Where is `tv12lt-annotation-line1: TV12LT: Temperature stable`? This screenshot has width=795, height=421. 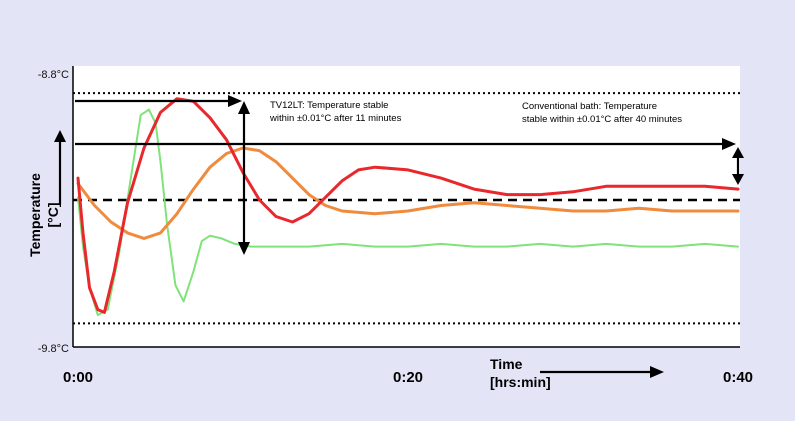 tv12lt-annotation-line1: TV12LT: Temperature stable is located at coordinates (329, 105).